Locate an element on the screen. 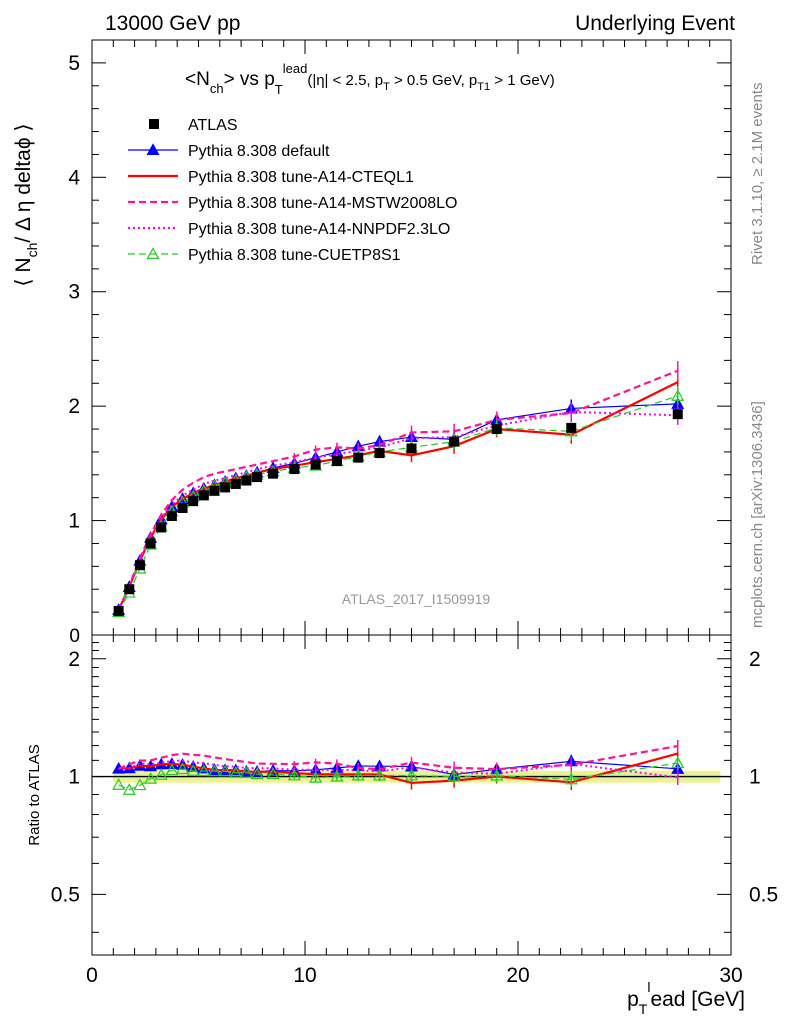  ratio-tick-label: 1 is located at coordinates (74, 777).